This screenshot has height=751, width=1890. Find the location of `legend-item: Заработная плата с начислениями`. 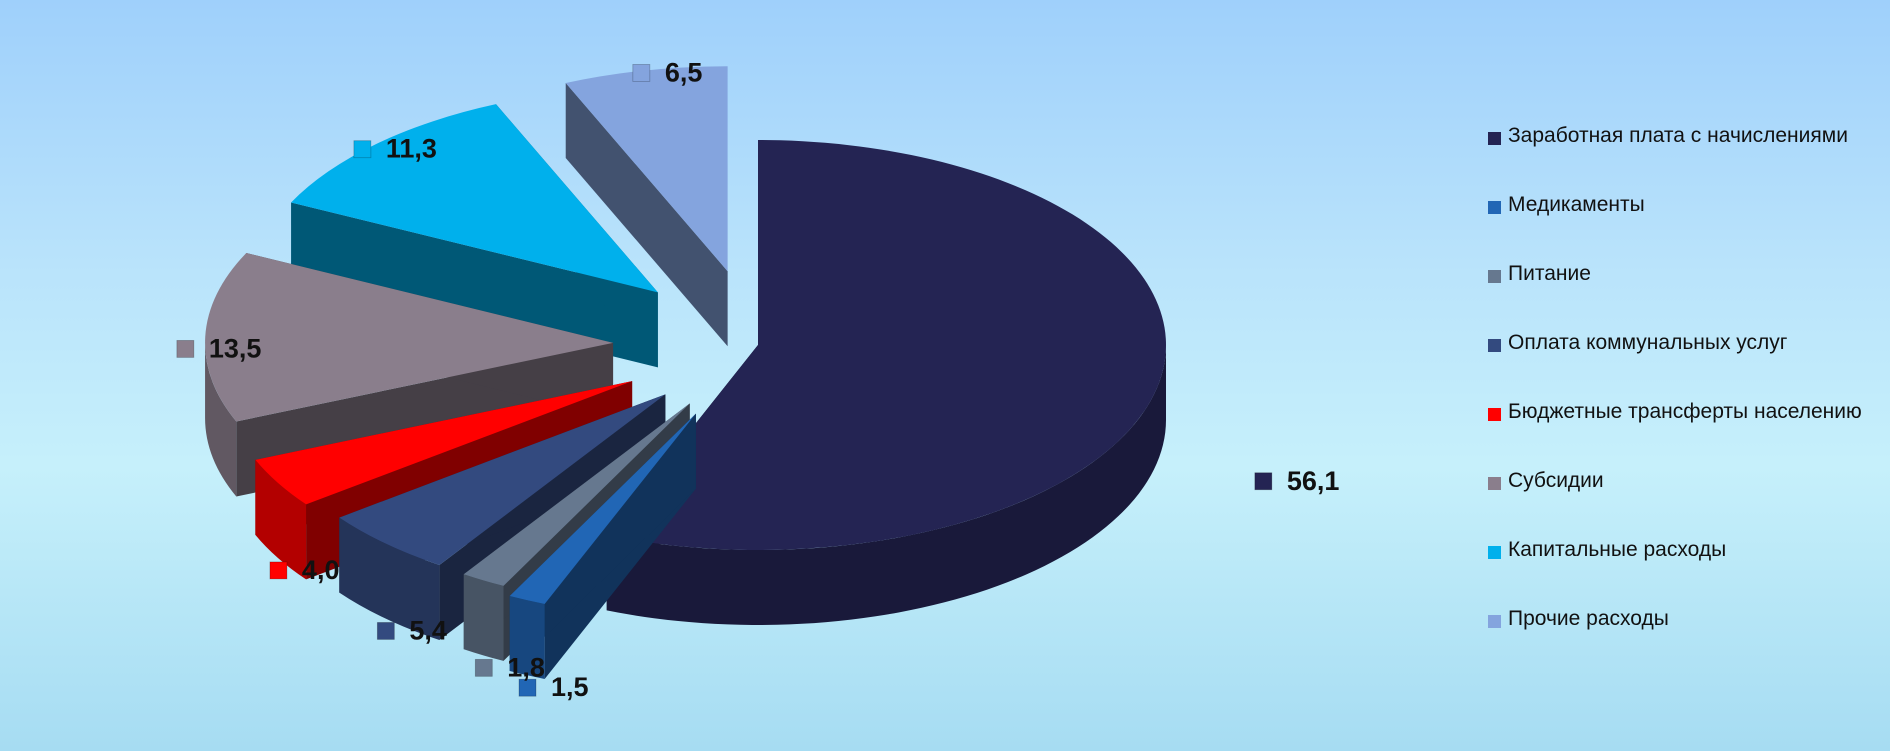

legend-item: Заработная плата с начислениями is located at coordinates (1688, 158).